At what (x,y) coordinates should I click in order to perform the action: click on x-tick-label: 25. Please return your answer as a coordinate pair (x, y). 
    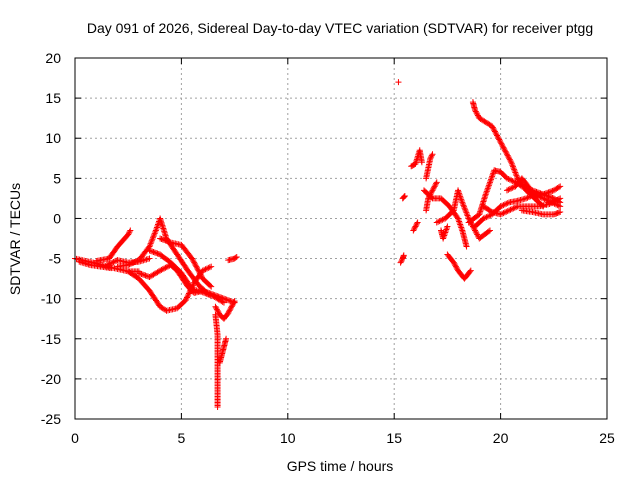
    Looking at the image, I should click on (607, 438).